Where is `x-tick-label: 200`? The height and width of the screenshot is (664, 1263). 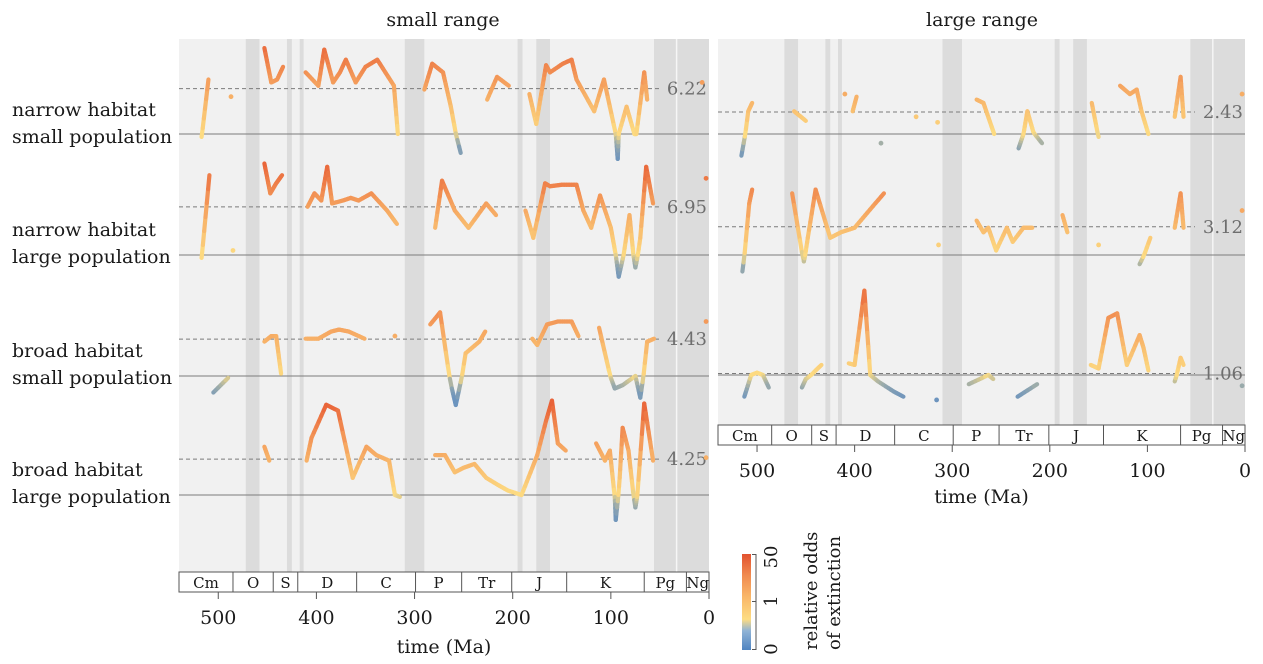
x-tick-label: 200 is located at coordinates (513, 618).